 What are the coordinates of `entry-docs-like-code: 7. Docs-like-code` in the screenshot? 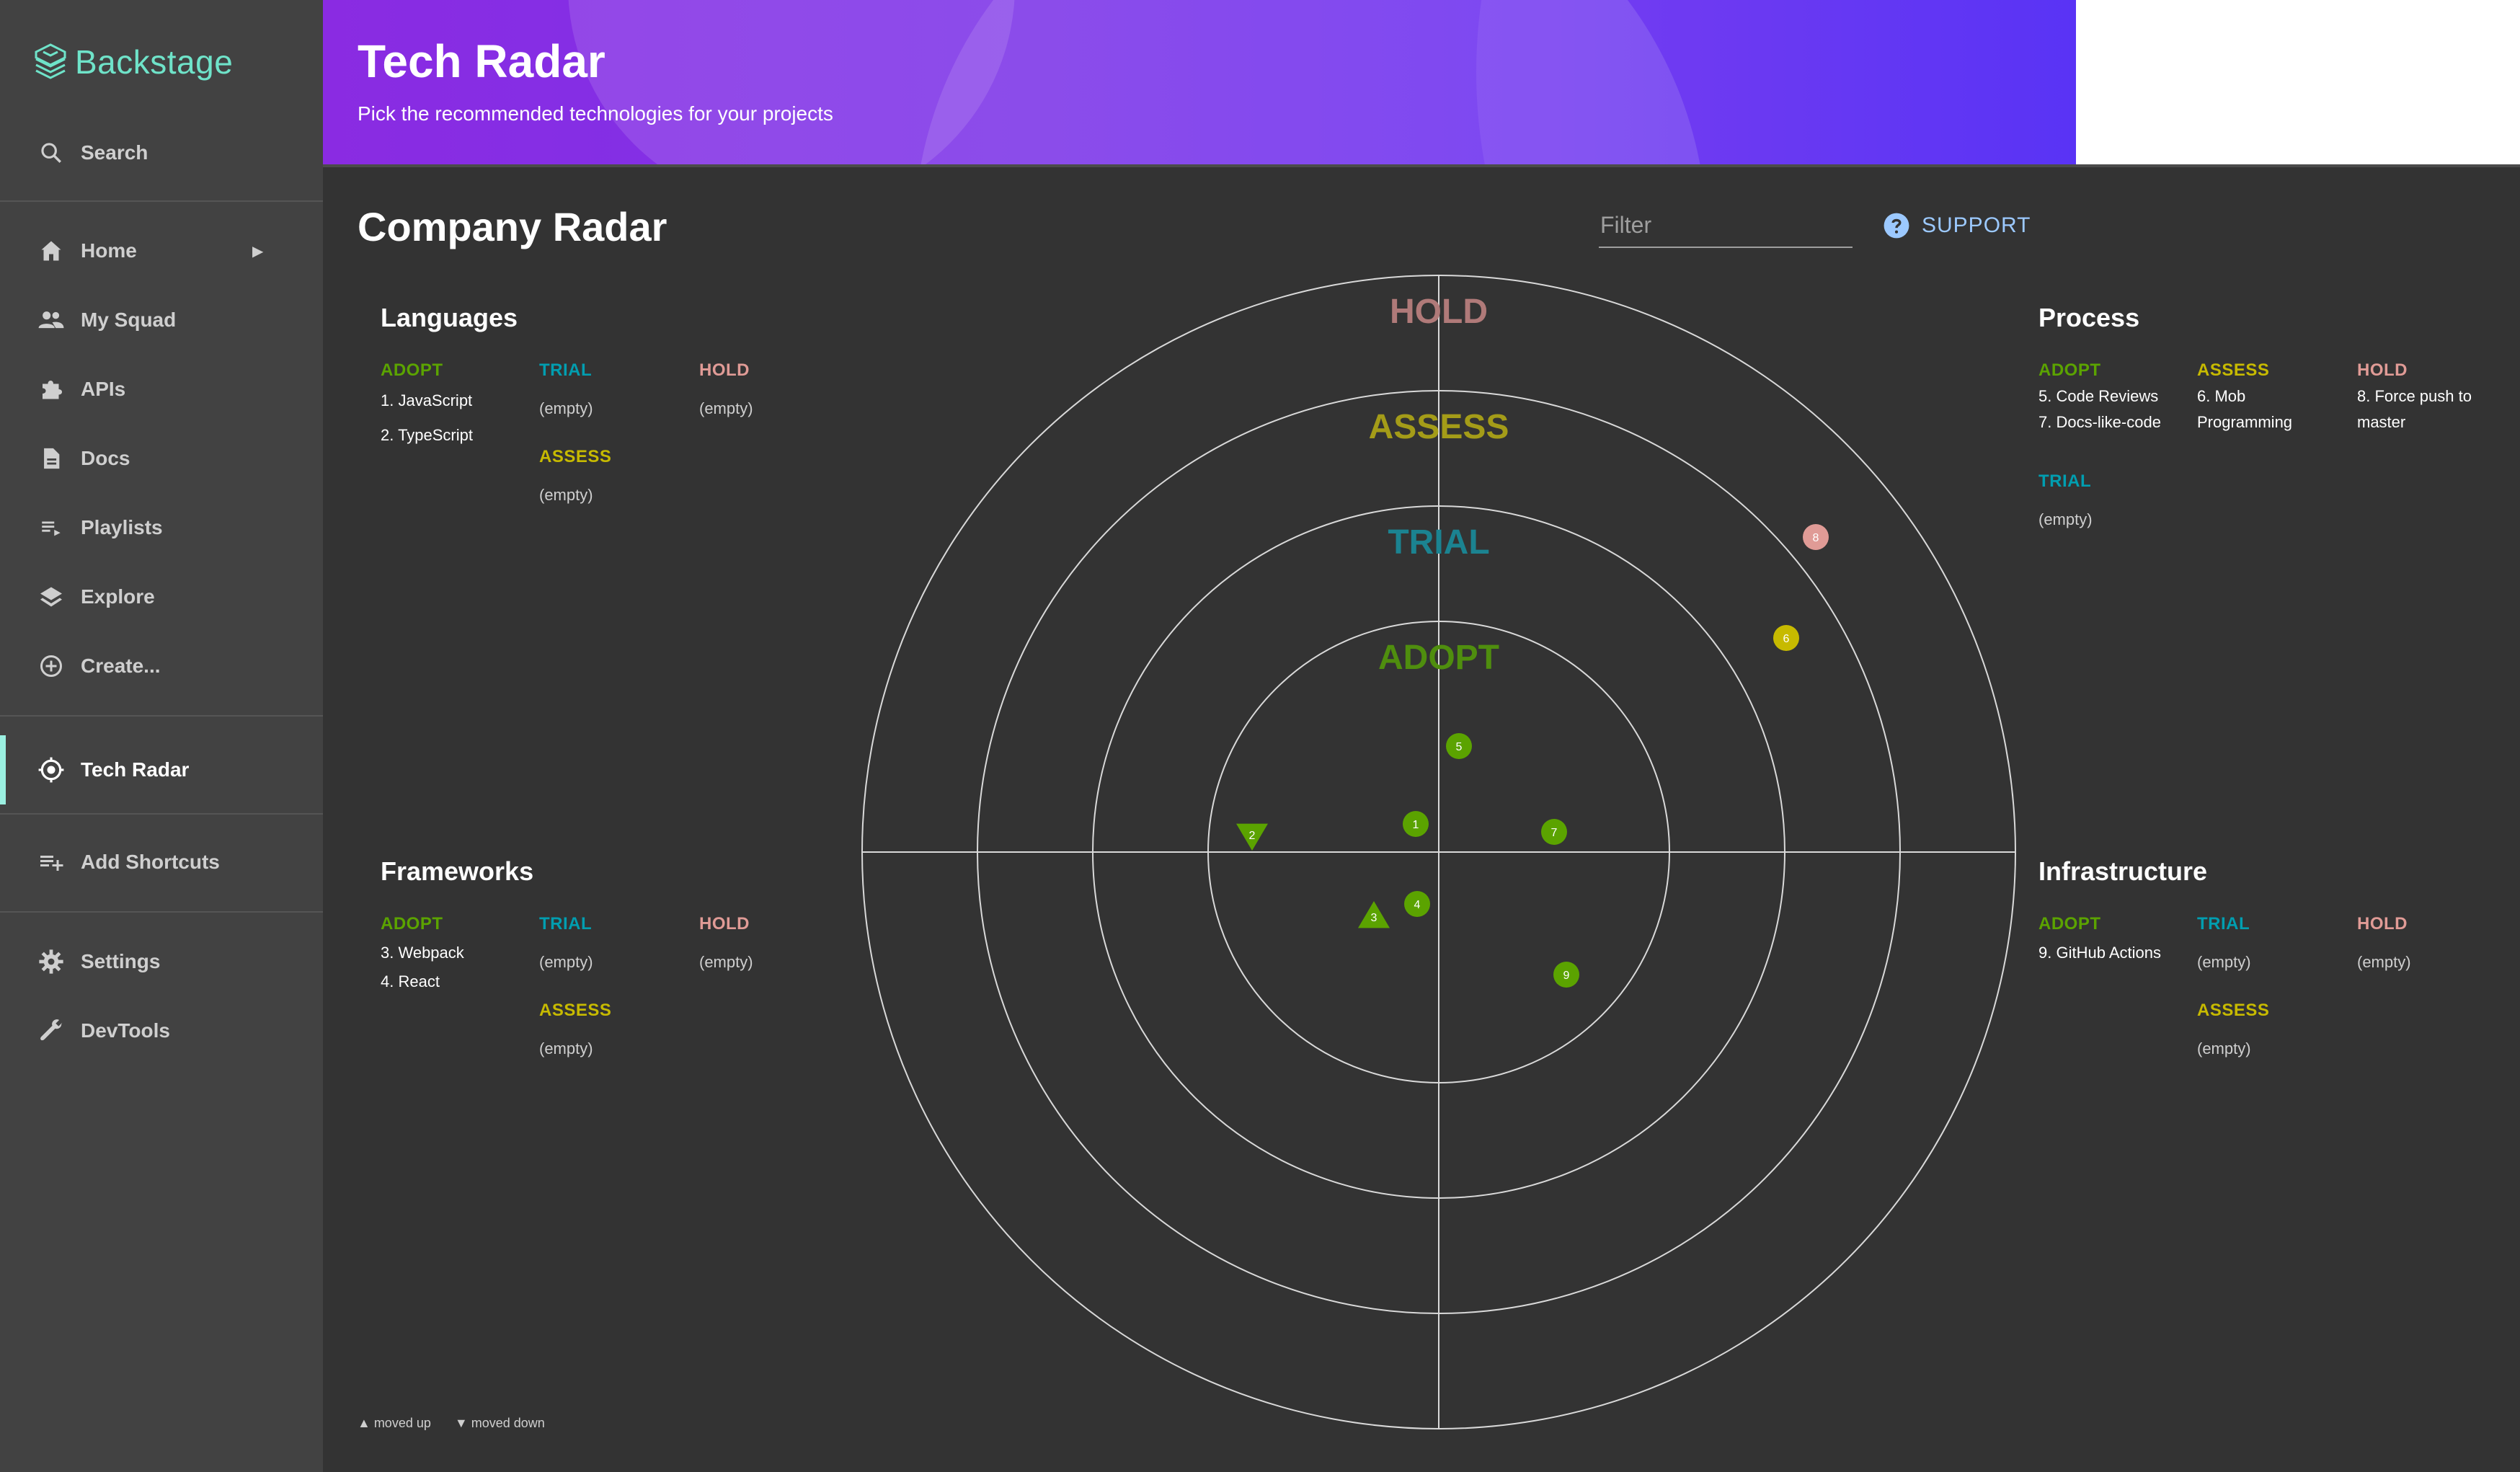 It's located at (2099, 422).